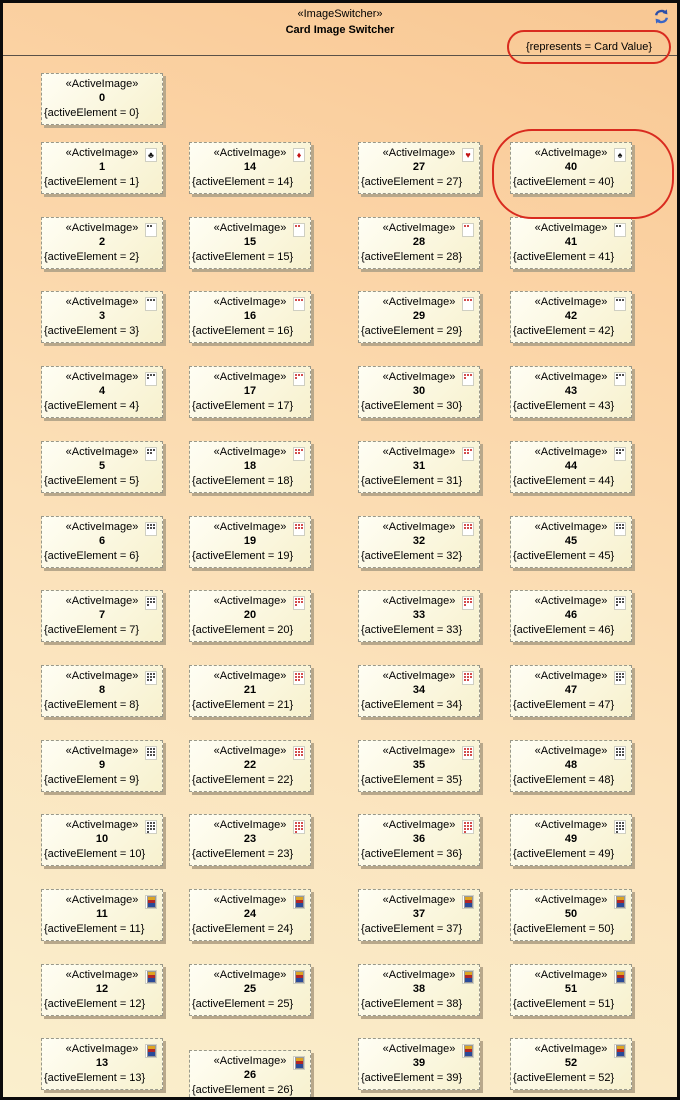  I want to click on active-image-card: «ActiveImage» 1 {activeElement = 1} ♣, so click(102, 168).